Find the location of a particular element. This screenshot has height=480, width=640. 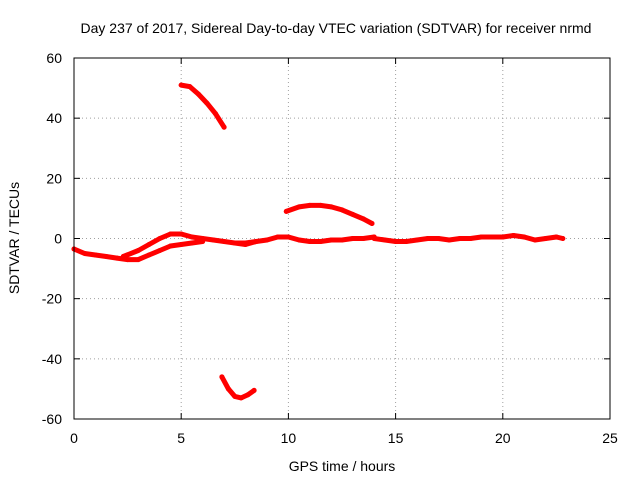

y-tick-label: -40 is located at coordinates (52, 359).